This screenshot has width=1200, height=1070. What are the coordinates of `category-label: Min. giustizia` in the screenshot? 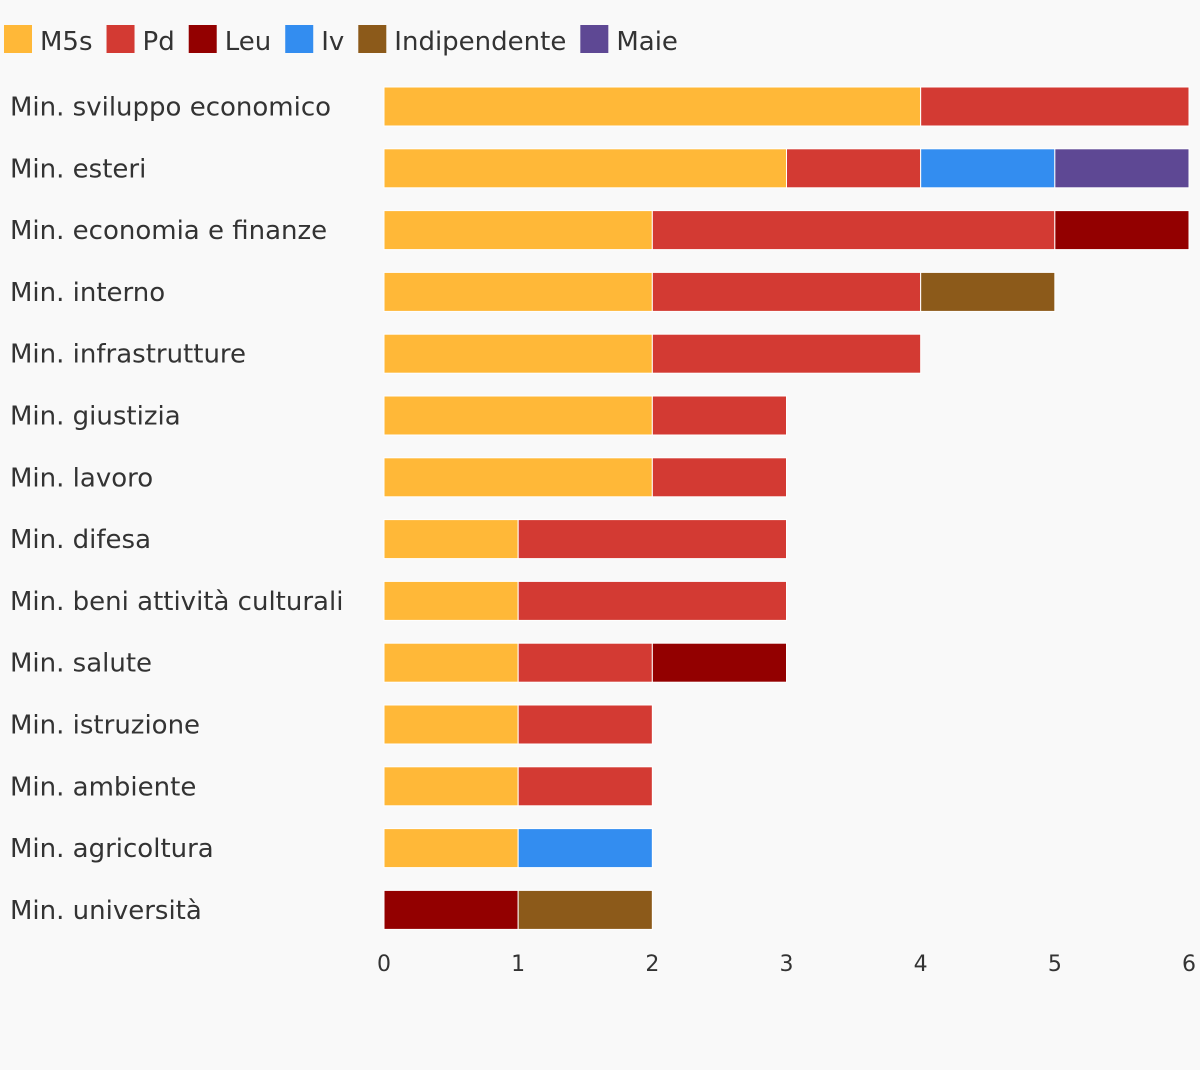 It's located at (95, 417).